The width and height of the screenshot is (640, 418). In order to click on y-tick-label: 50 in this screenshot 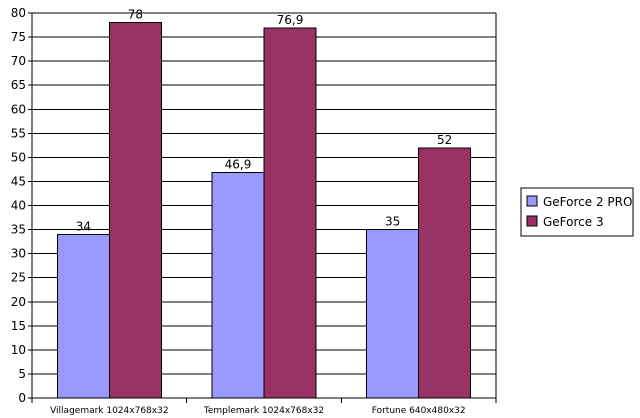, I will do `click(18, 157)`.